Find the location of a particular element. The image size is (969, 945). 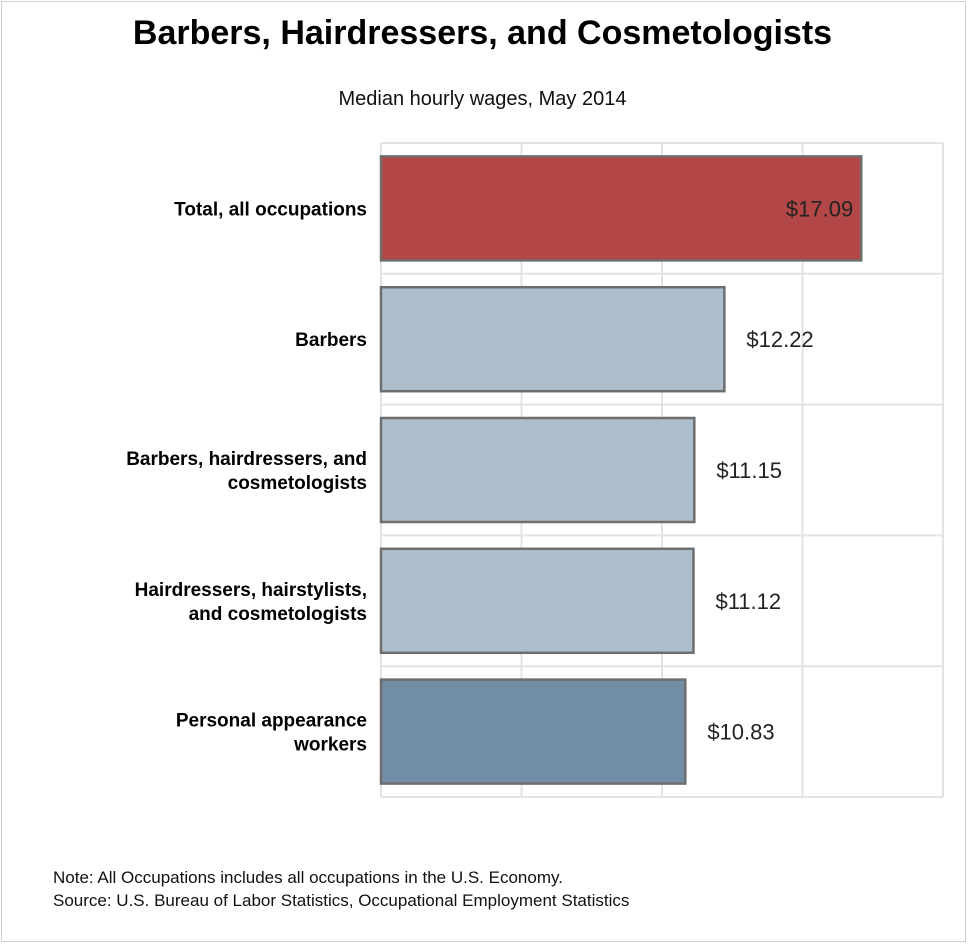

category-label-line: and cosmetologists is located at coordinates (278, 614).